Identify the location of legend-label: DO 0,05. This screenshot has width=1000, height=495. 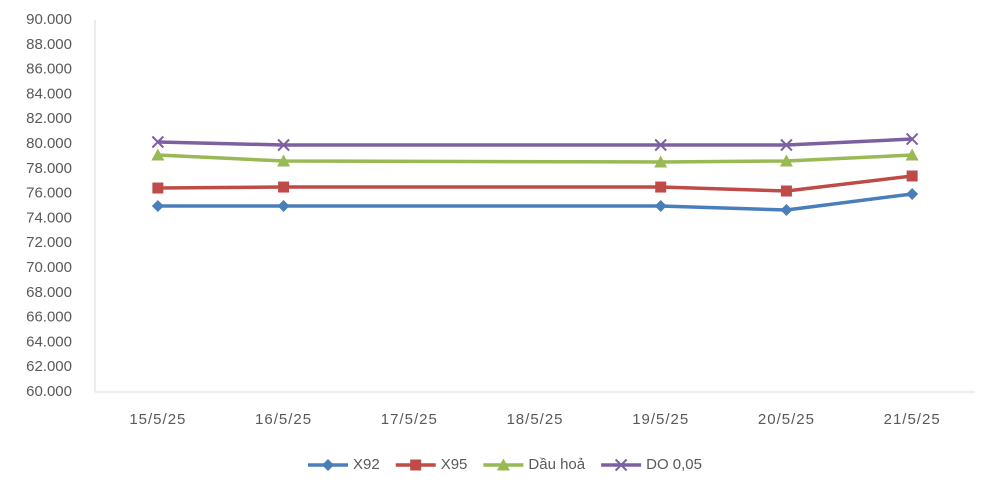
(674, 464).